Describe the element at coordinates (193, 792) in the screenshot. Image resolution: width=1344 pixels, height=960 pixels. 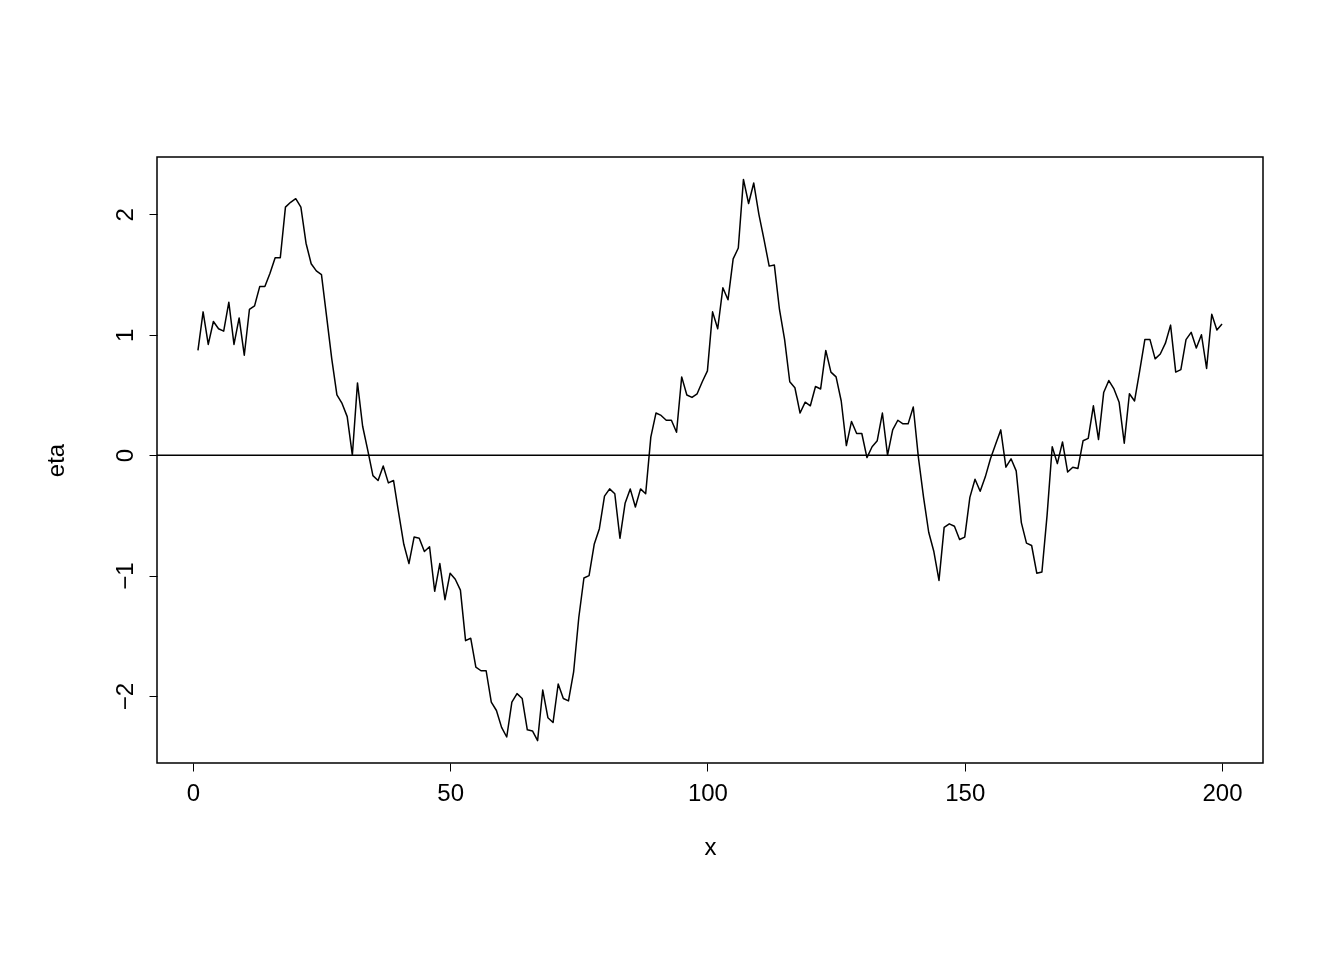
I see `x-tick-label: 0` at that location.